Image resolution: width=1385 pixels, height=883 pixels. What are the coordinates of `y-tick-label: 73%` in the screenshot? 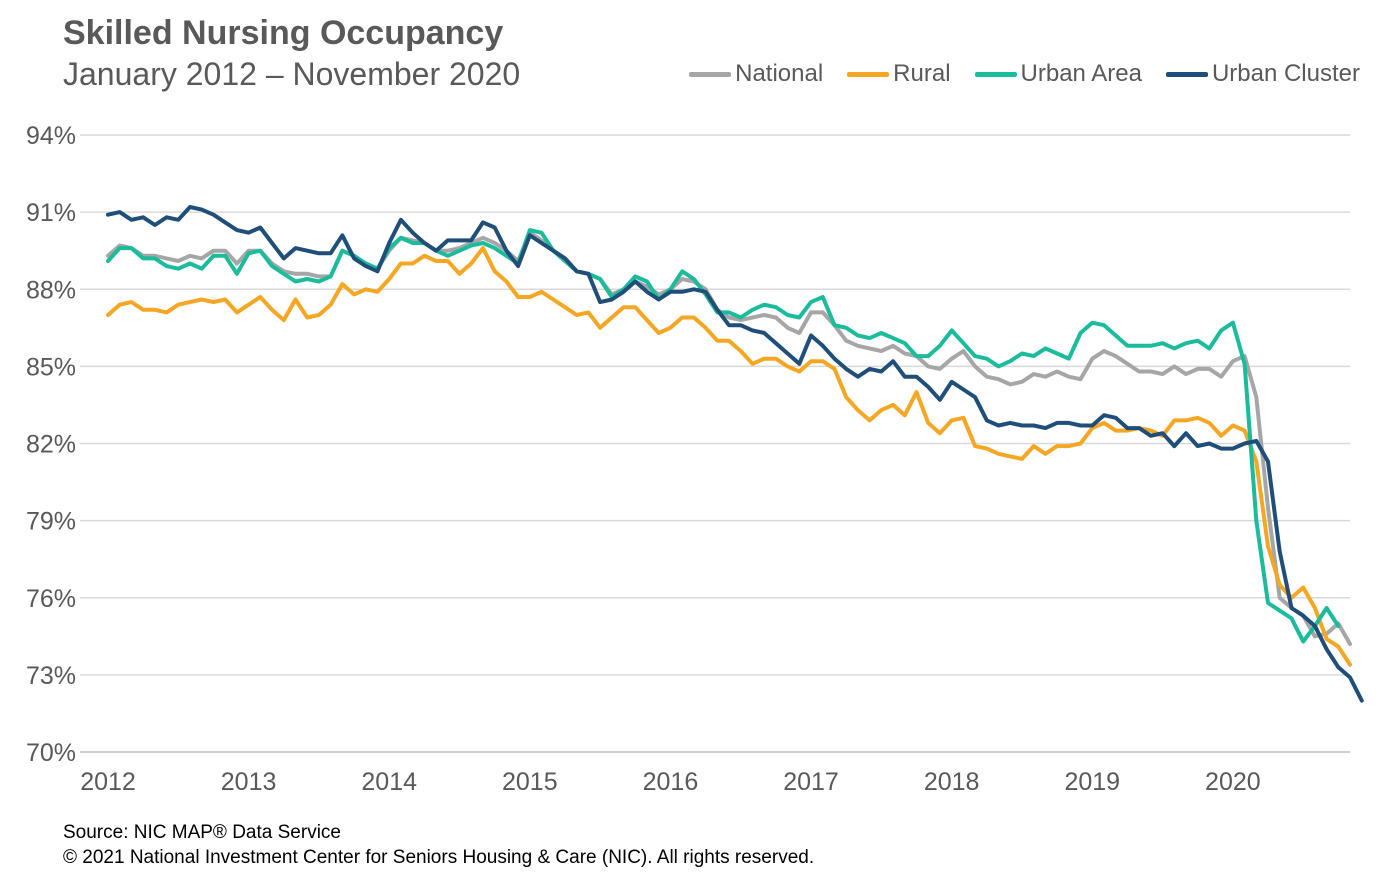 It's located at (51, 676).